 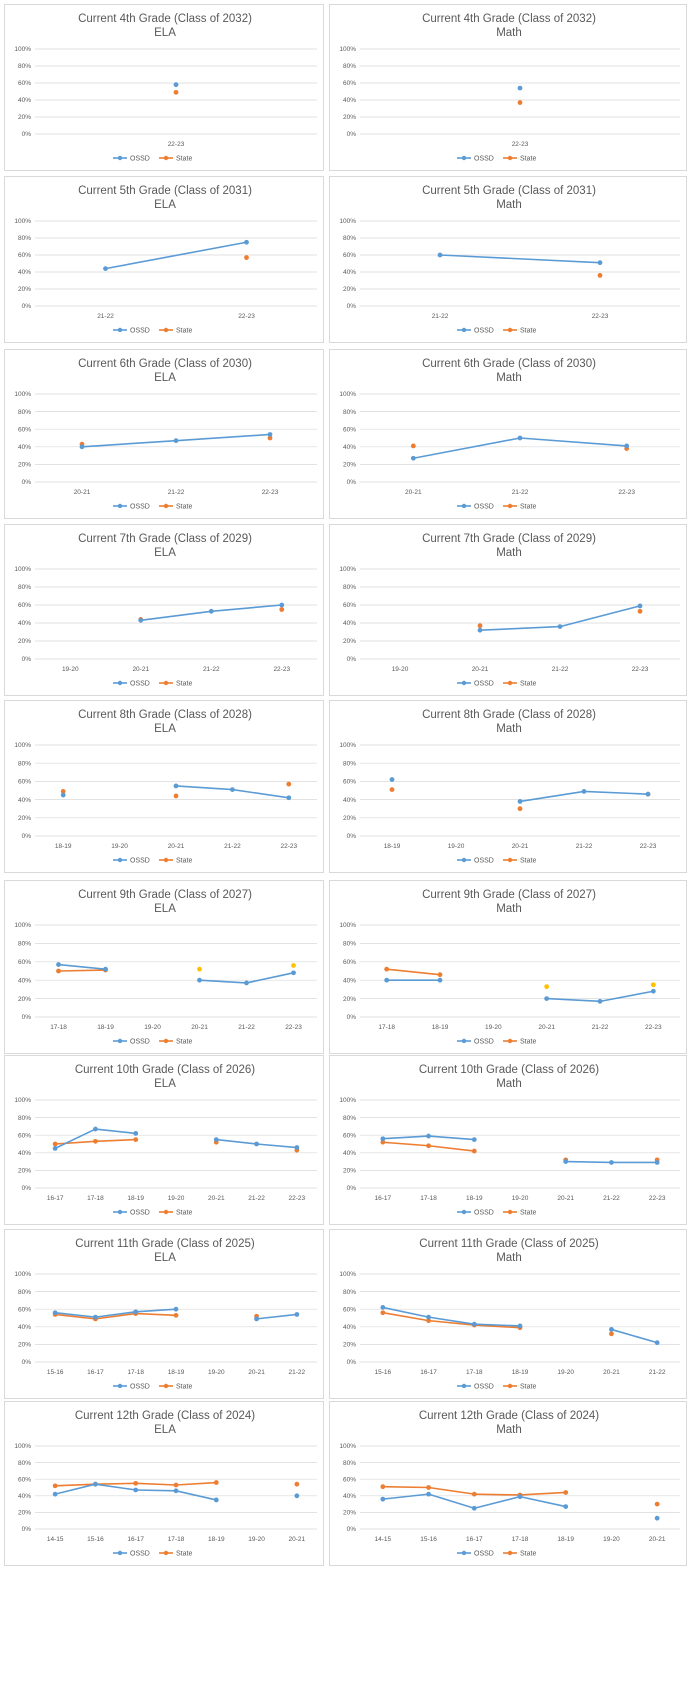 What do you see at coordinates (211, 669) in the screenshot?
I see `x-tick-label: 21-22` at bounding box center [211, 669].